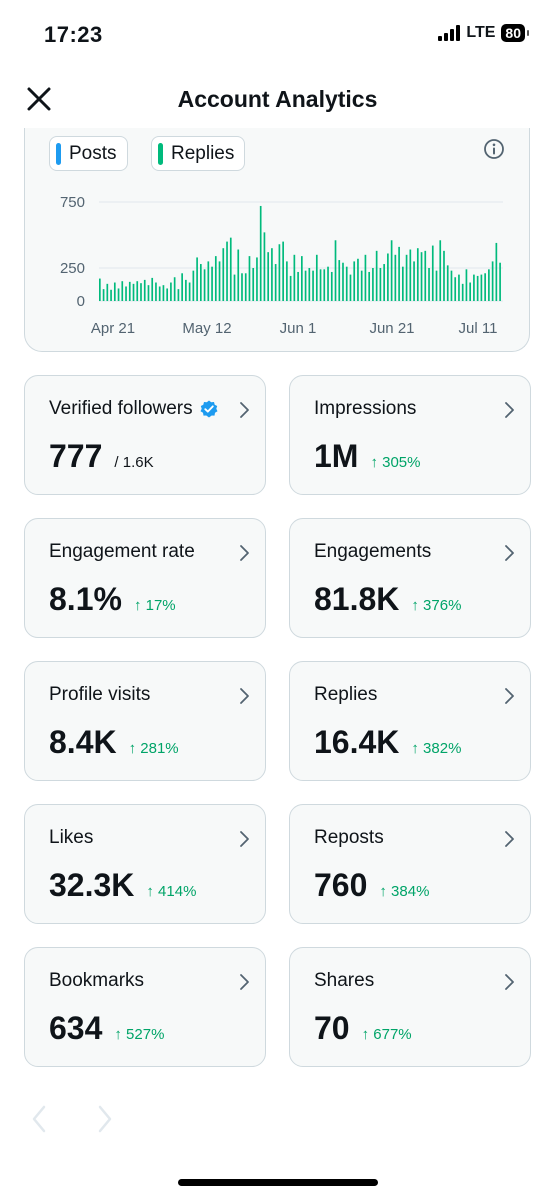 The image size is (555, 1200). What do you see at coordinates (114, 742) in the screenshot?
I see `metric-value-row: 8.4K ↑ 281%` at bounding box center [114, 742].